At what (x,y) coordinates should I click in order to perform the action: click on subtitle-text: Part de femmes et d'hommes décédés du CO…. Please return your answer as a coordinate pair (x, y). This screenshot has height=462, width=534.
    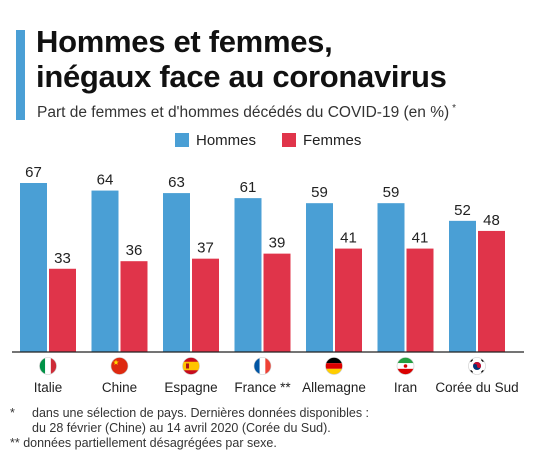
    Looking at the image, I should click on (243, 112).